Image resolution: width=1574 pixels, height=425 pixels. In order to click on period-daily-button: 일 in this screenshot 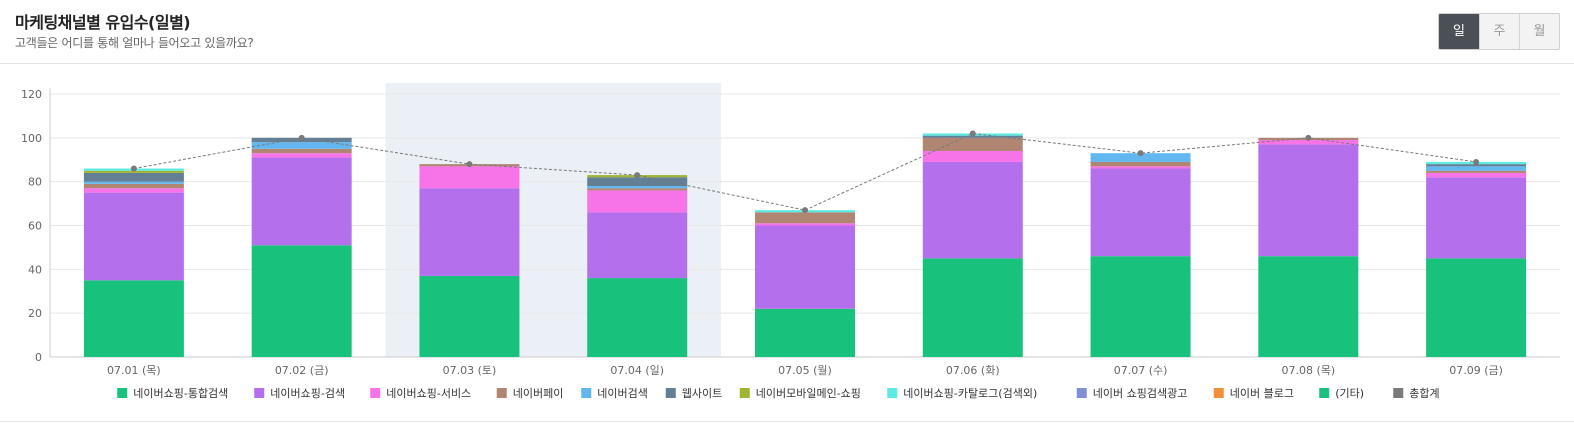, I will do `click(1459, 31)`.